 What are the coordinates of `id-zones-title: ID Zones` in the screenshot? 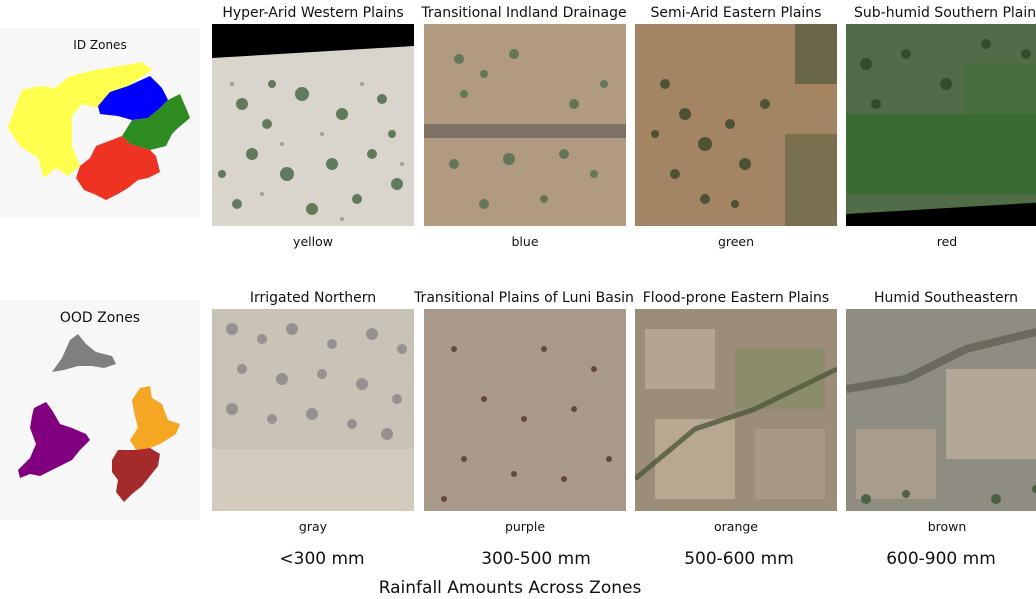 It's located at (100, 45).